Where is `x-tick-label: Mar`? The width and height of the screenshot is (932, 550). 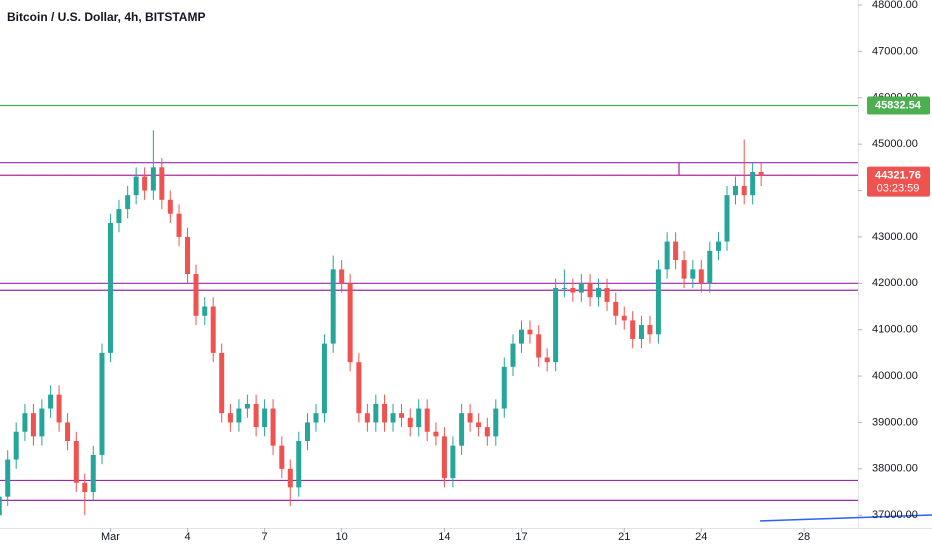
x-tick-label: Mar is located at coordinates (110, 537).